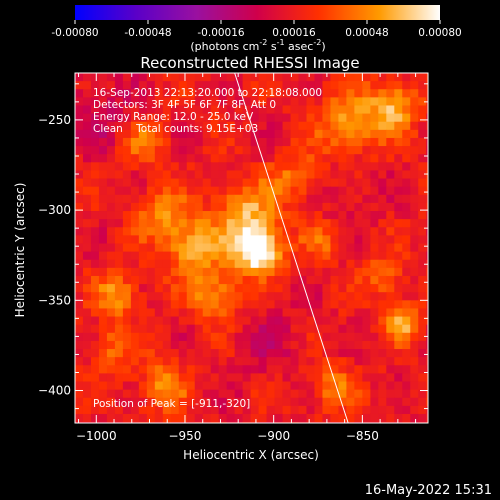 The width and height of the screenshot is (500, 500). What do you see at coordinates (96, 436) in the screenshot?
I see `x-tick-label: −1000` at bounding box center [96, 436].